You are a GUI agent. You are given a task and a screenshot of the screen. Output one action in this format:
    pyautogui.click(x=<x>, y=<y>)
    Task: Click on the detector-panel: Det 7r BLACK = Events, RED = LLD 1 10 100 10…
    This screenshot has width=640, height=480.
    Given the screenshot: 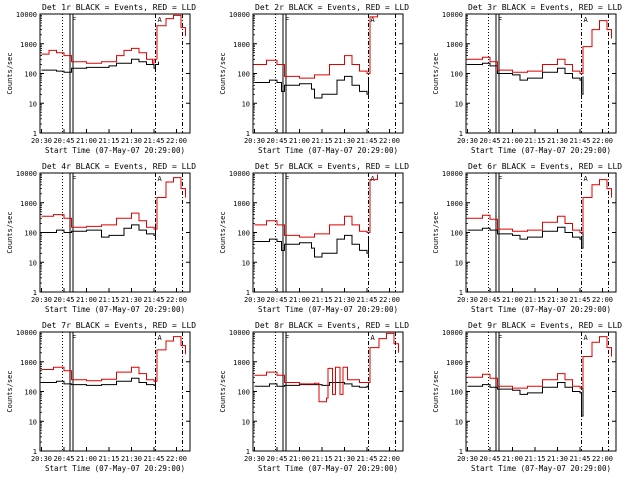 What is the action you would take?
    pyautogui.click(x=101, y=397)
    